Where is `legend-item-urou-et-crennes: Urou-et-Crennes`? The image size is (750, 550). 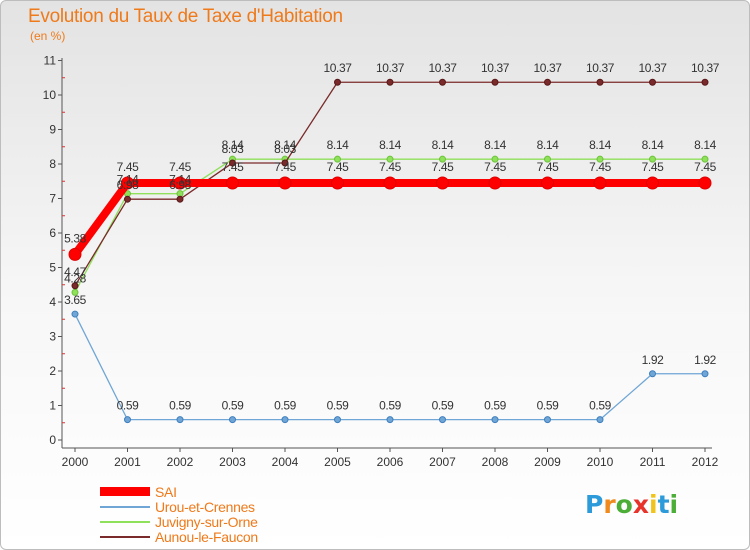 legend-item-urou-et-crennes: Urou-et-Crennes is located at coordinates (179, 507).